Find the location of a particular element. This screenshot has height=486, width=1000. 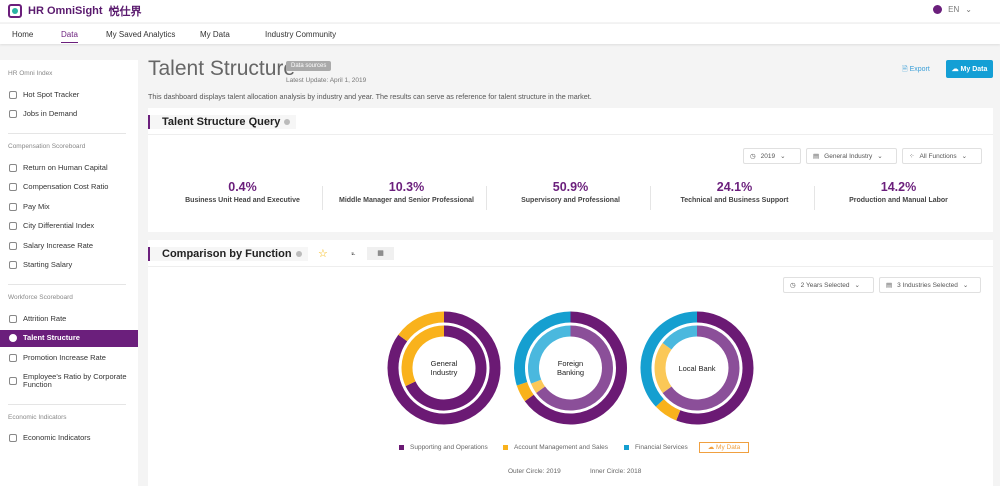

sidebar-item-starting-salary: Starting Salary is located at coordinates (69, 265).